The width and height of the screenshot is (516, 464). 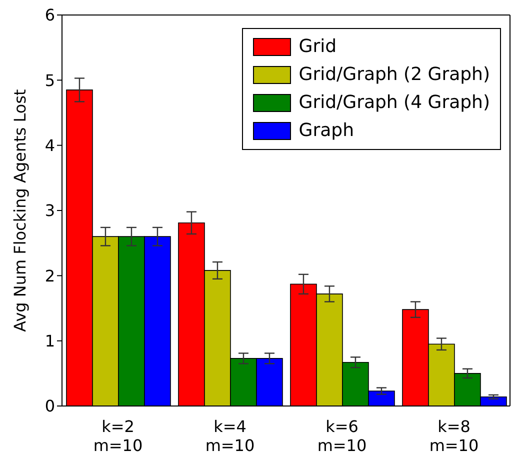 I want to click on legend-label: Grid, so click(x=317, y=47).